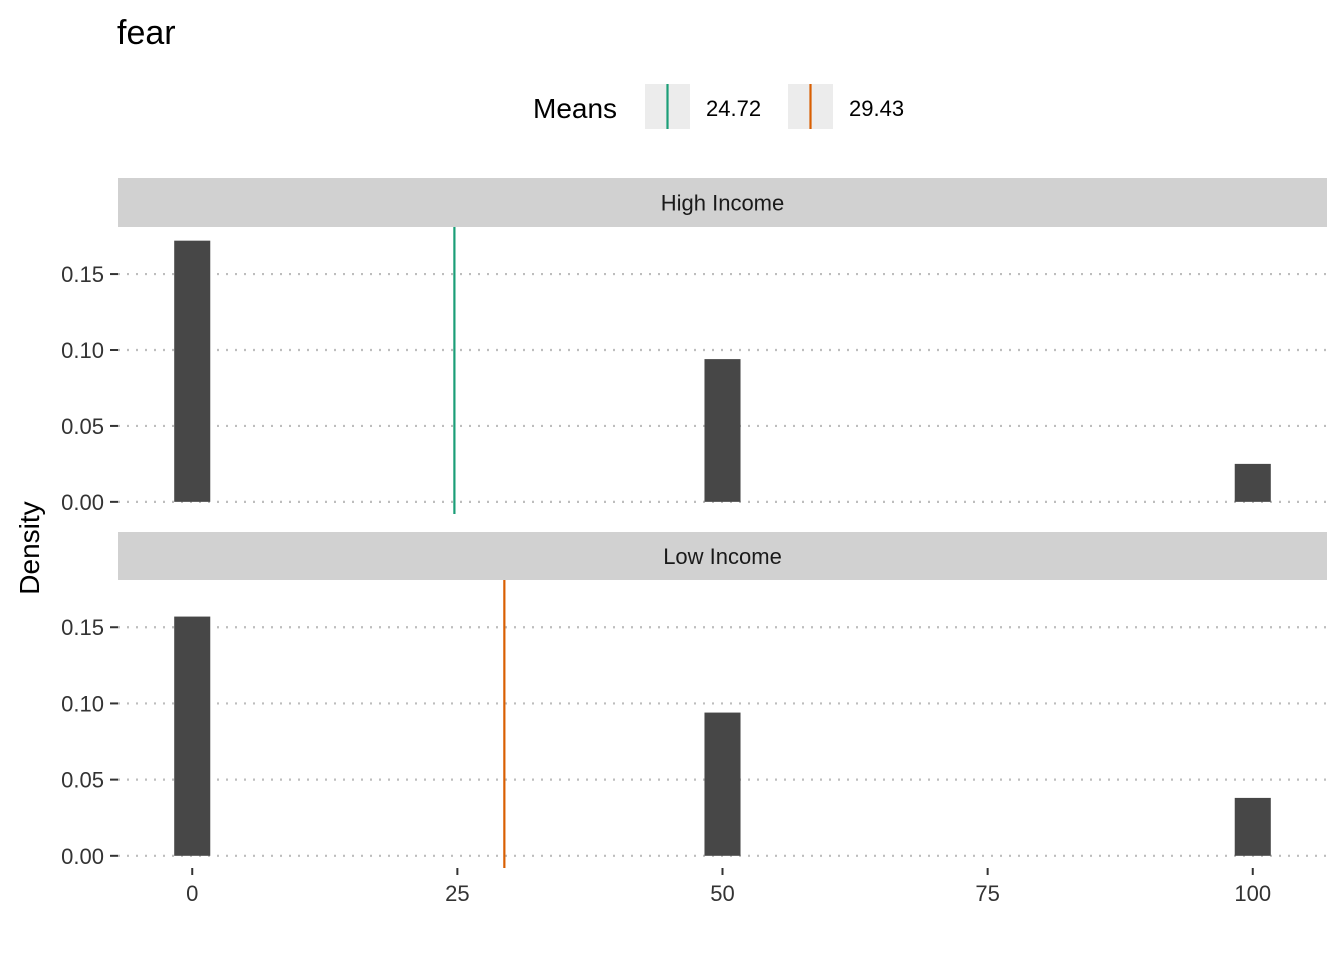  Describe the element at coordinates (192, 893) in the screenshot. I see `x-tick-label: 0` at that location.